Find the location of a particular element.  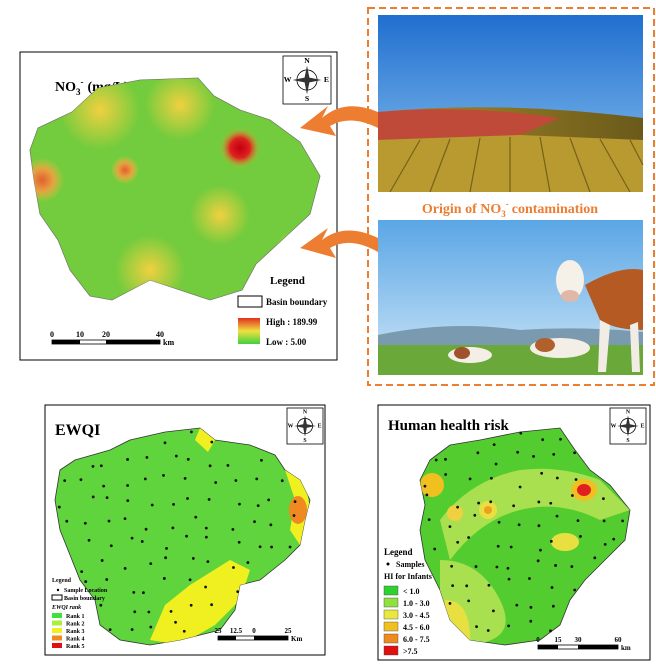

legend-label: Sample Location is located at coordinates (86, 591).